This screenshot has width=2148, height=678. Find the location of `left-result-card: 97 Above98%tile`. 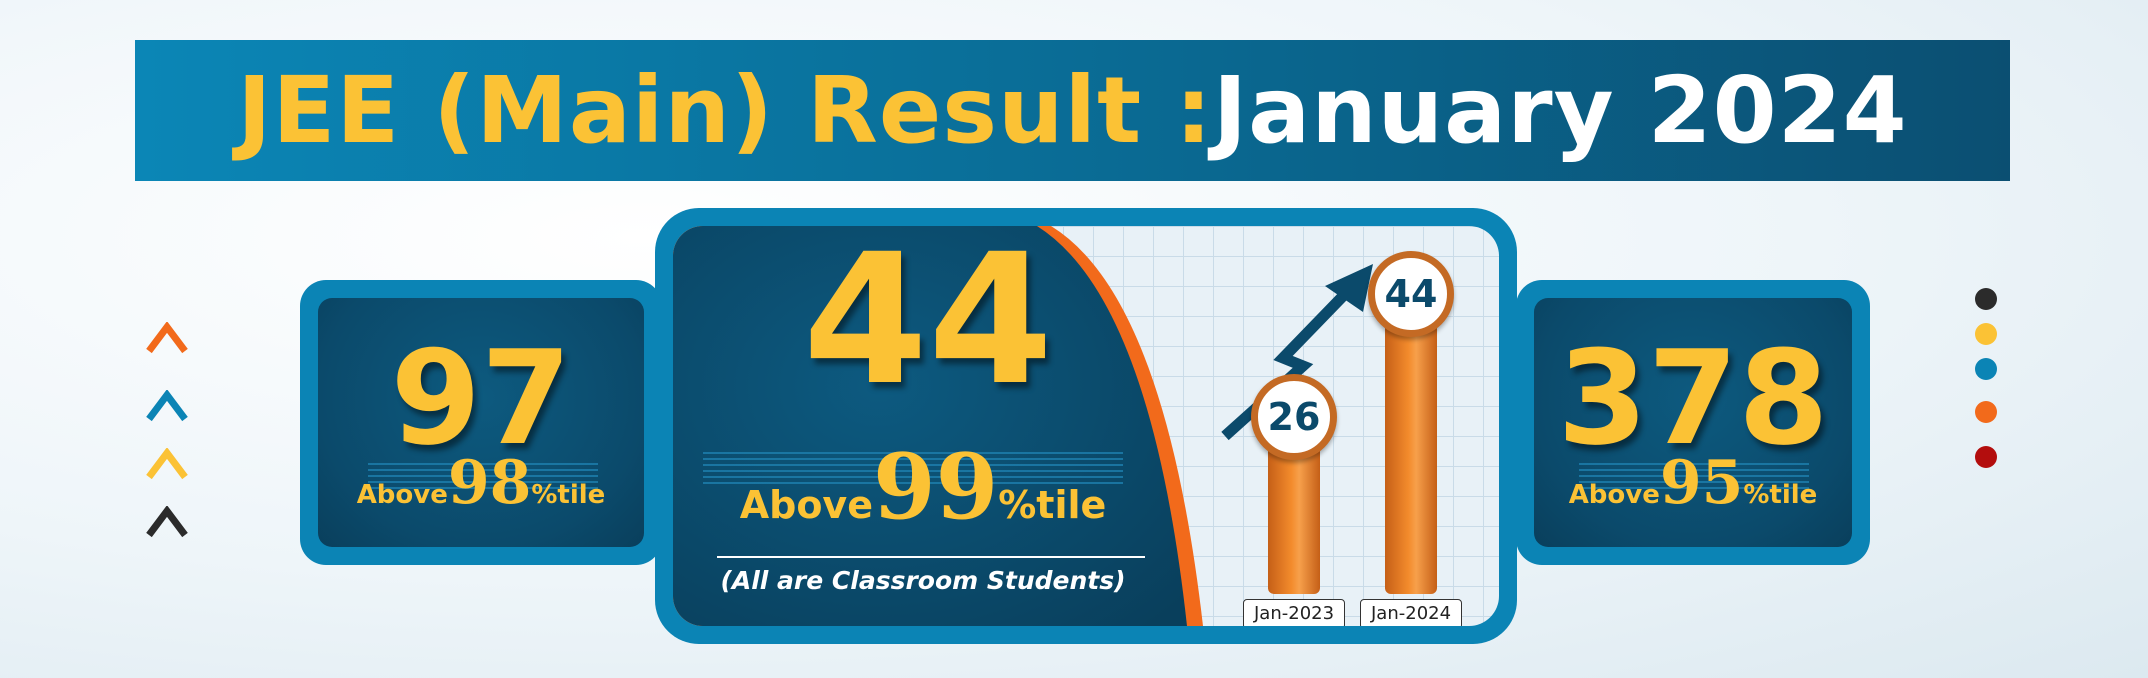

left-result-card: 97 Above98%tile is located at coordinates (481, 422).